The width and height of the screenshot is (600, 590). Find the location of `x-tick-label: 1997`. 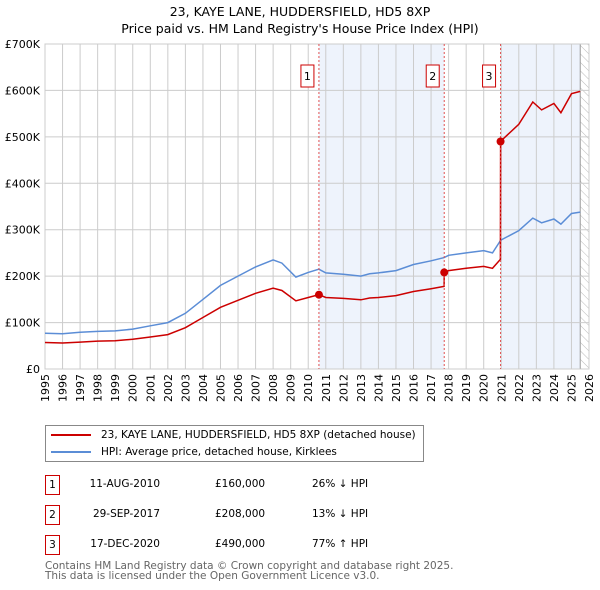

x-tick-label: 1997 is located at coordinates (80, 388).